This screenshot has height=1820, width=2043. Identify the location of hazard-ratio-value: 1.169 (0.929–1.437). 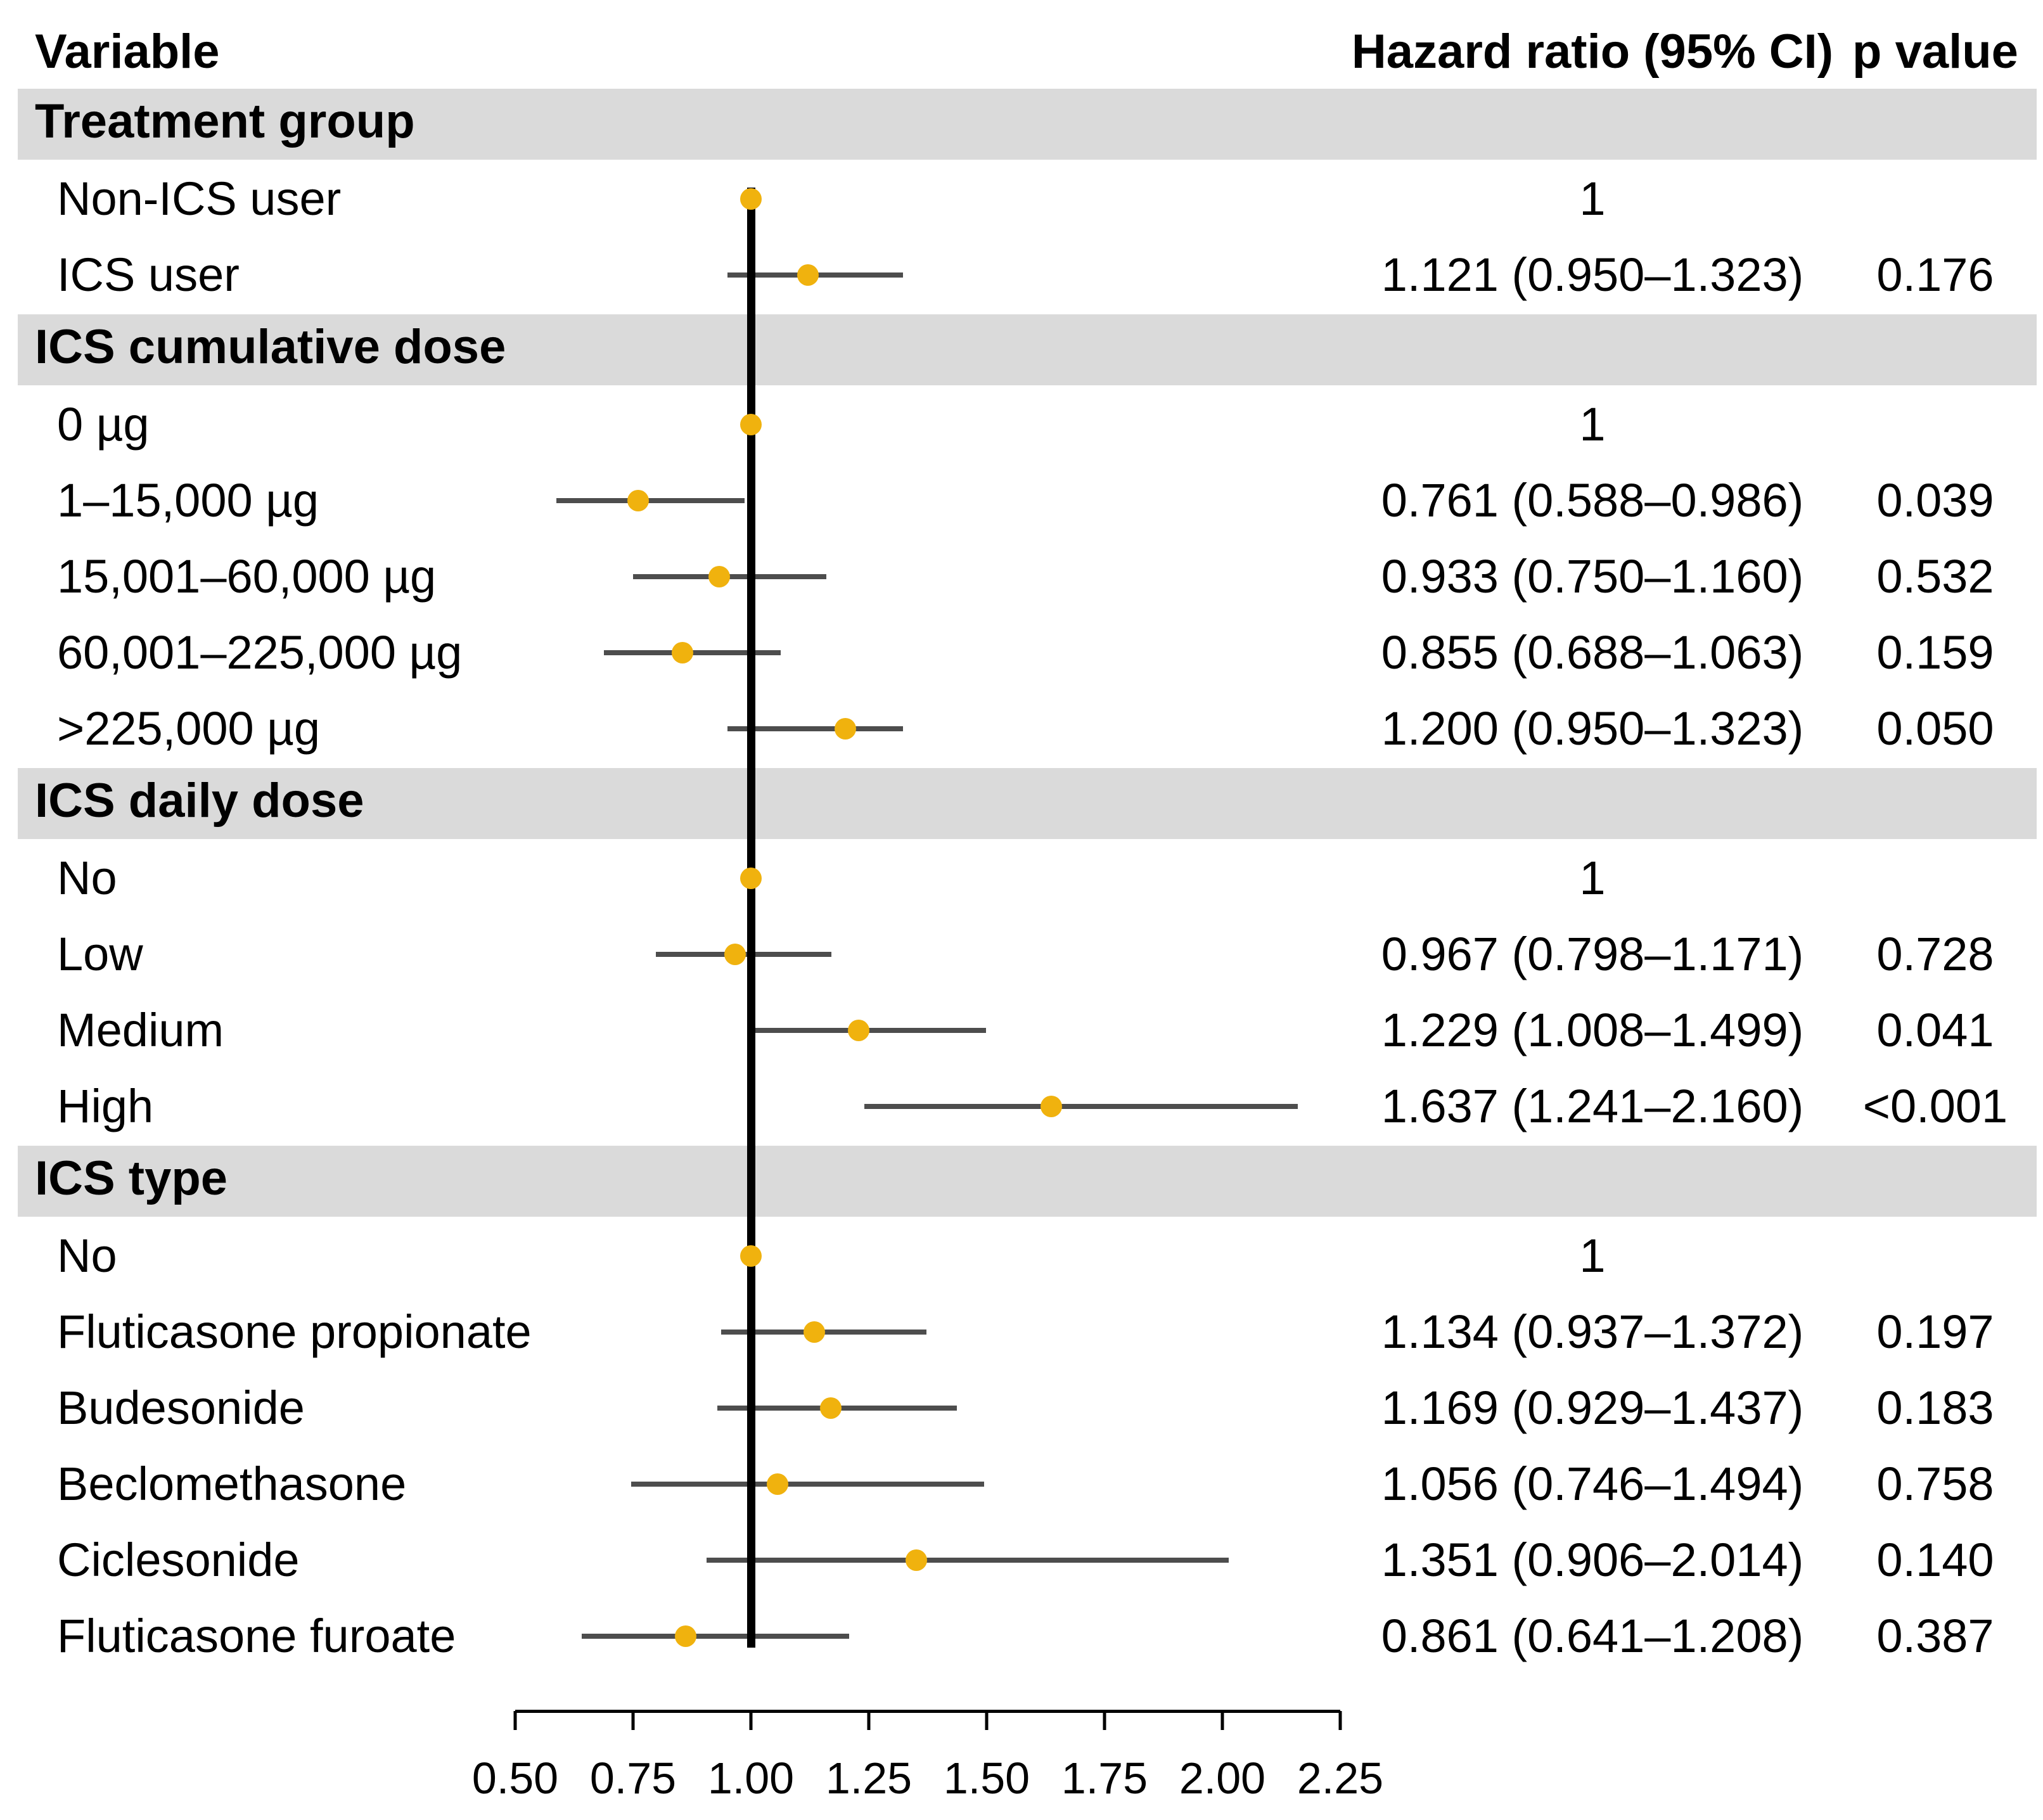
(1592, 1407).